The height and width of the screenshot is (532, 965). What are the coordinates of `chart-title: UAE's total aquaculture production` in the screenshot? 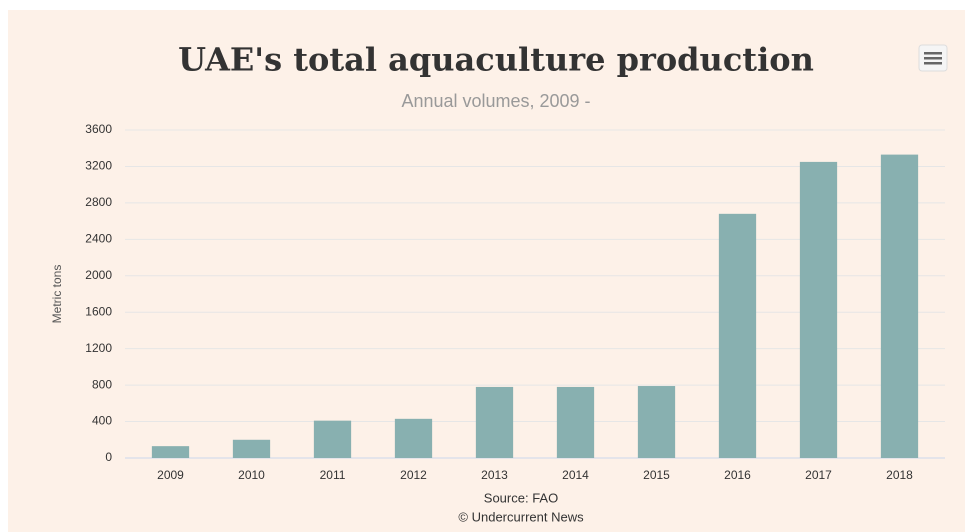 It's located at (496, 60).